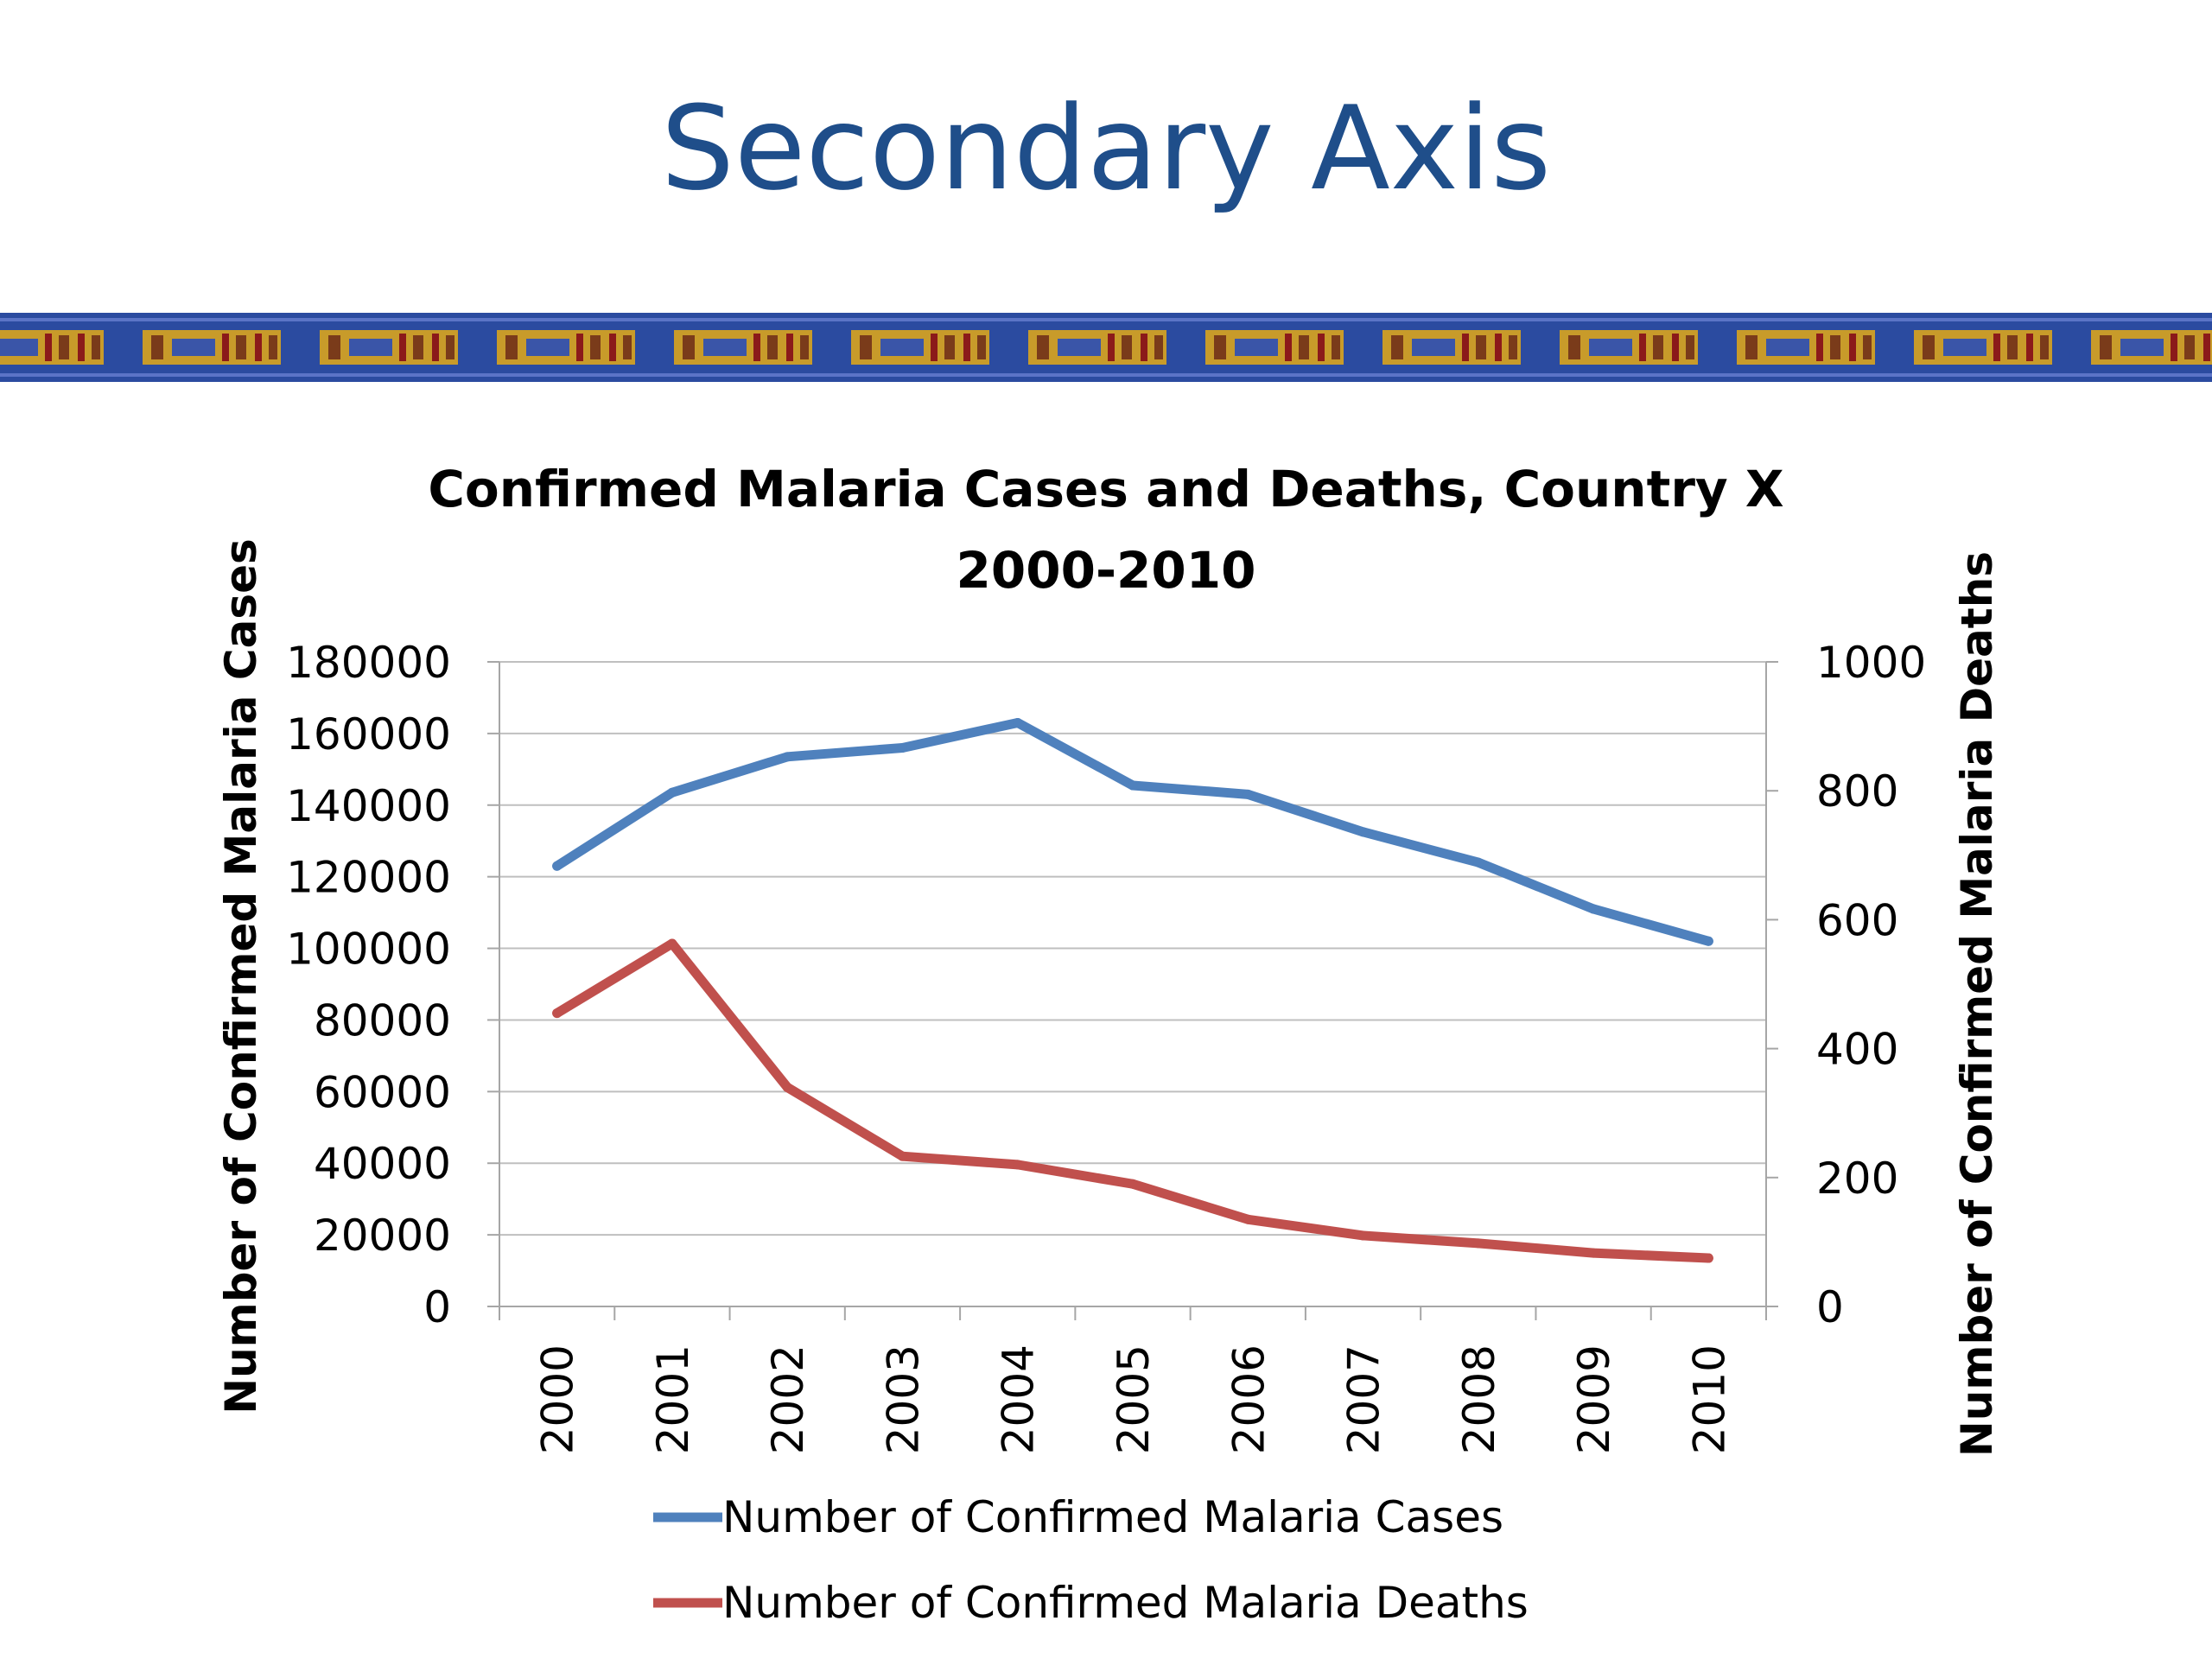 This screenshot has height=1659, width=2212. Describe the element at coordinates (903, 1399) in the screenshot. I see `x-tick-label: 2003` at that location.